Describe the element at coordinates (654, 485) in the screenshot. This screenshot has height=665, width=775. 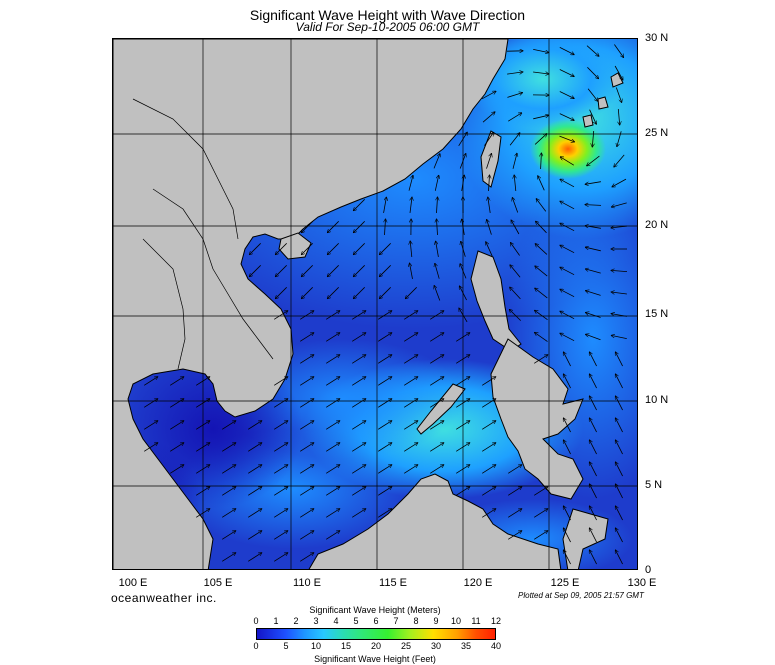
I see `lat-label-5n: 5 N` at that location.